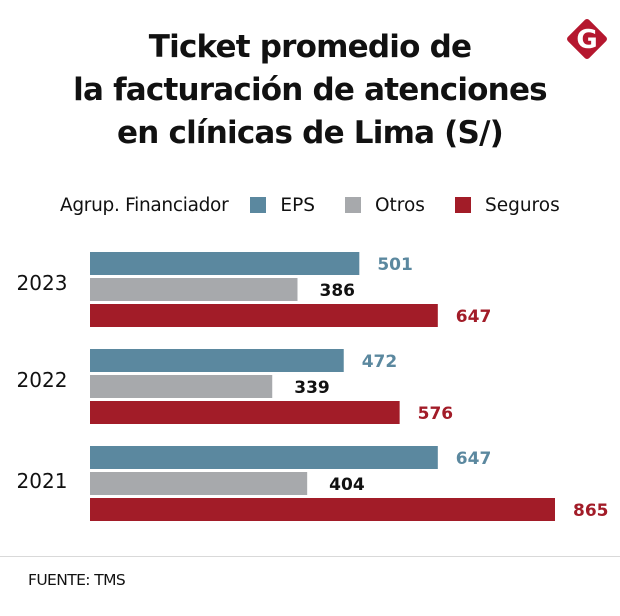  I want to click on category-label-2021: 2021, so click(42, 481).